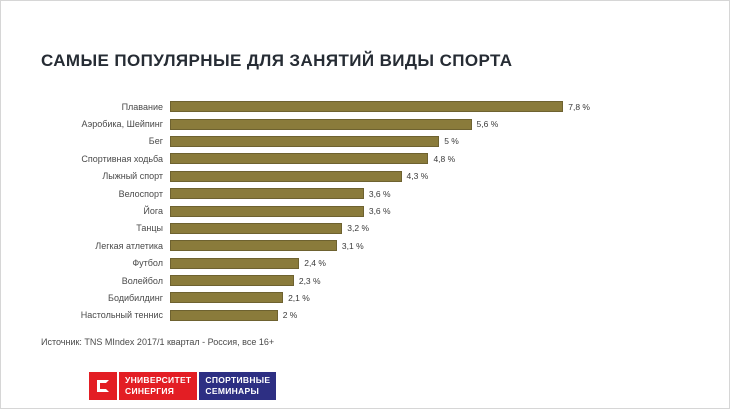 This screenshot has height=409, width=730. What do you see at coordinates (451, 141) in the screenshot?
I see `value-label: 5 %` at bounding box center [451, 141].